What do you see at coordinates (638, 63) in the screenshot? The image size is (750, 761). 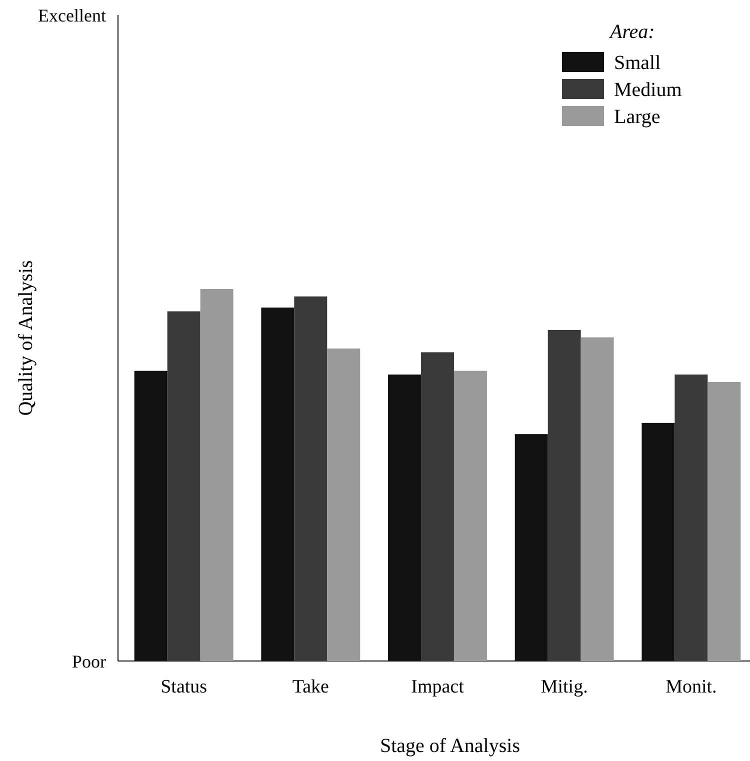 I see `legend-label: Small` at bounding box center [638, 63].